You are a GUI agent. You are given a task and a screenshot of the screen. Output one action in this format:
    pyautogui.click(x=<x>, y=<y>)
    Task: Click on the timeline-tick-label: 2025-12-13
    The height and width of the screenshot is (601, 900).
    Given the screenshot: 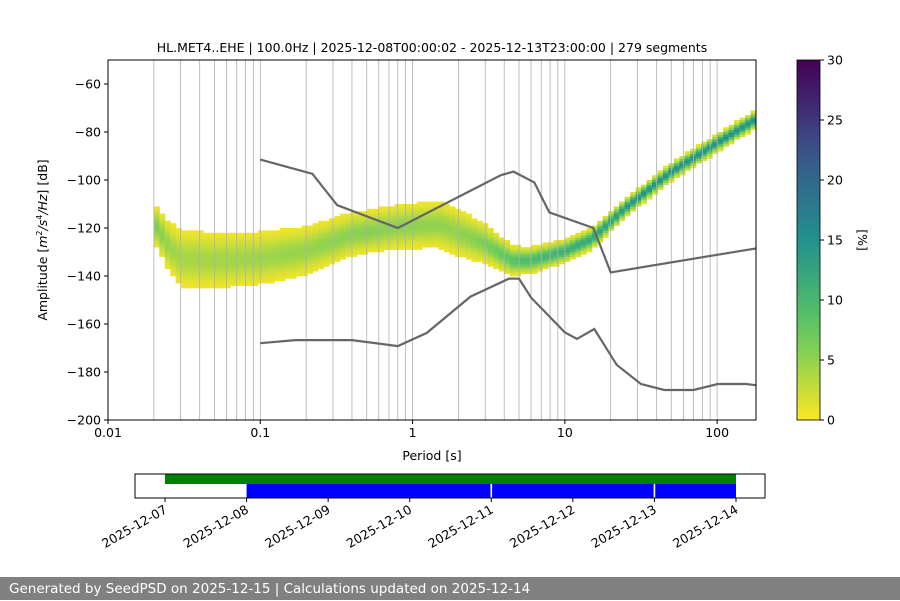 What is the action you would take?
    pyautogui.click(x=624, y=526)
    